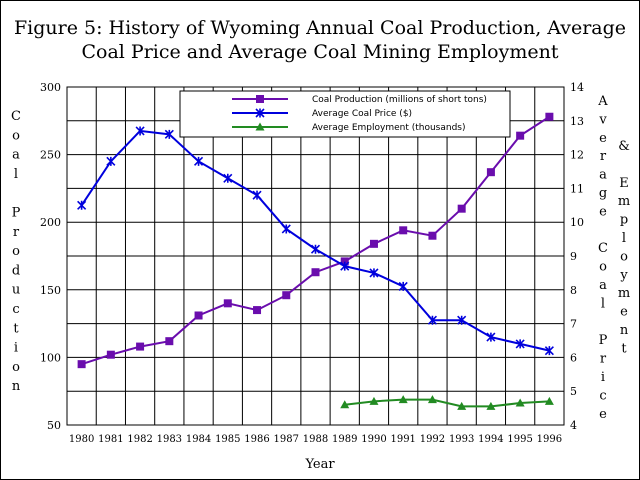 Image resolution: width=640 pixels, height=480 pixels. Describe the element at coordinates (624, 146) in the screenshot. I see `axis-label-letter: &` at that location.